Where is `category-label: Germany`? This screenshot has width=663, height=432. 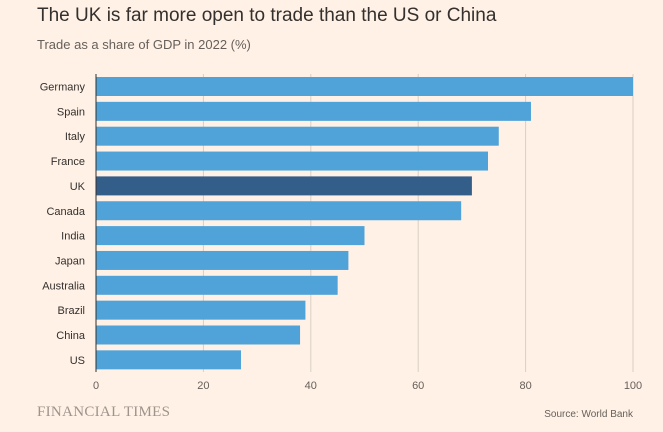
category-label: Germany is located at coordinates (63, 88).